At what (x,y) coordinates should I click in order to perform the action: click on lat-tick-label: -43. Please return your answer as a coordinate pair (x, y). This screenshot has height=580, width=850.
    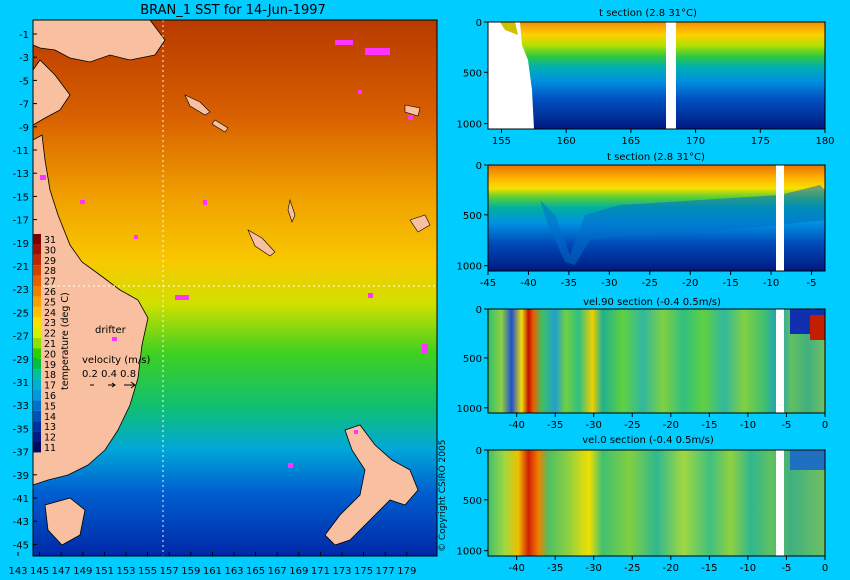
    Looking at the image, I should click on (21, 522).